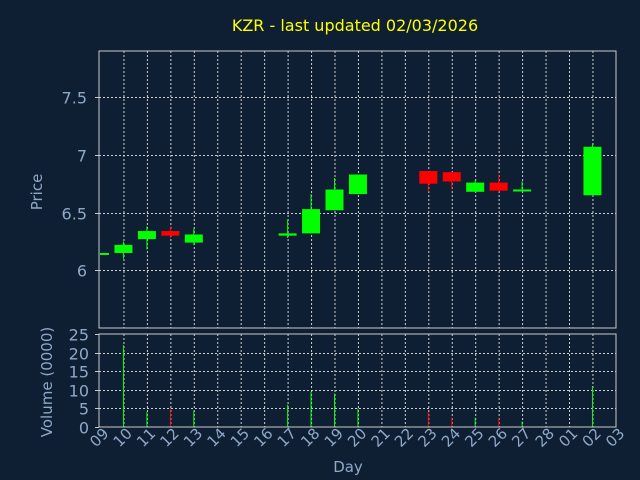  Describe the element at coordinates (79, 354) in the screenshot. I see `volume-tick-label: 20` at that location.